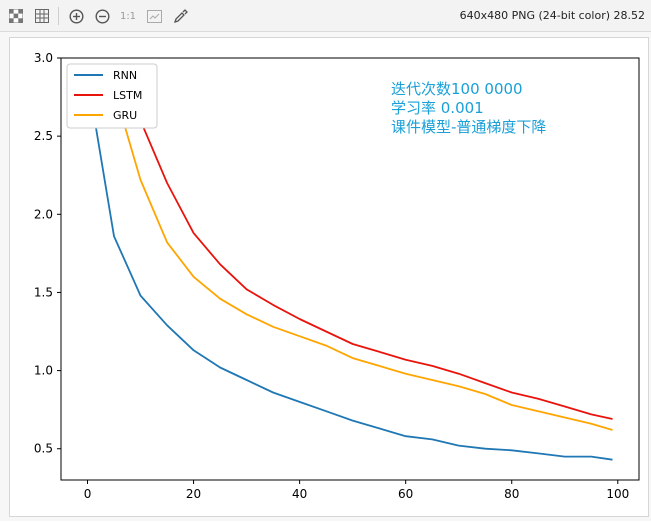  Describe the element at coordinates (127, 95) in the screenshot. I see `legend-label-lstm: LSTM` at that location.